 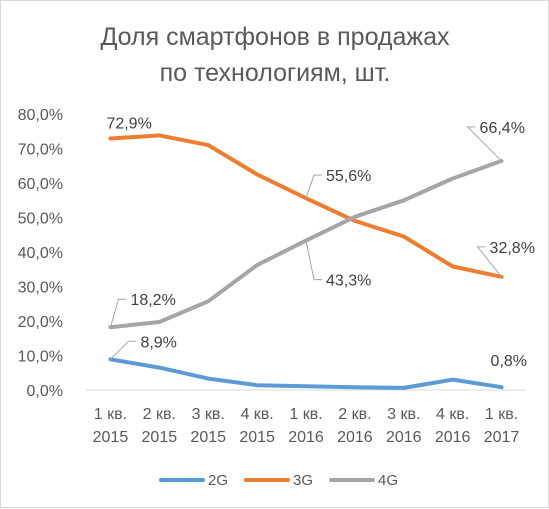 What do you see at coordinates (306, 373) in the screenshot?
I see `series-line-2g` at bounding box center [306, 373].